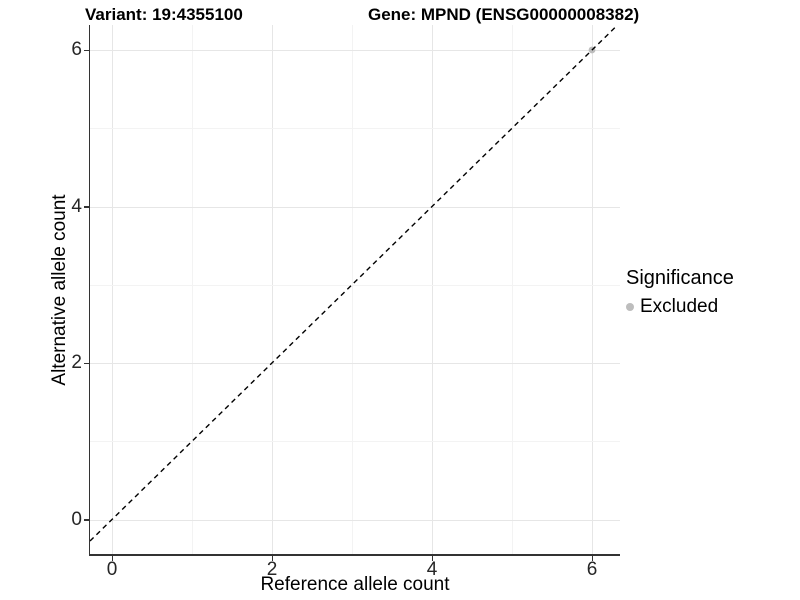 The width and height of the screenshot is (800, 600). I want to click on y-tick-label-4: 4, so click(76, 206).